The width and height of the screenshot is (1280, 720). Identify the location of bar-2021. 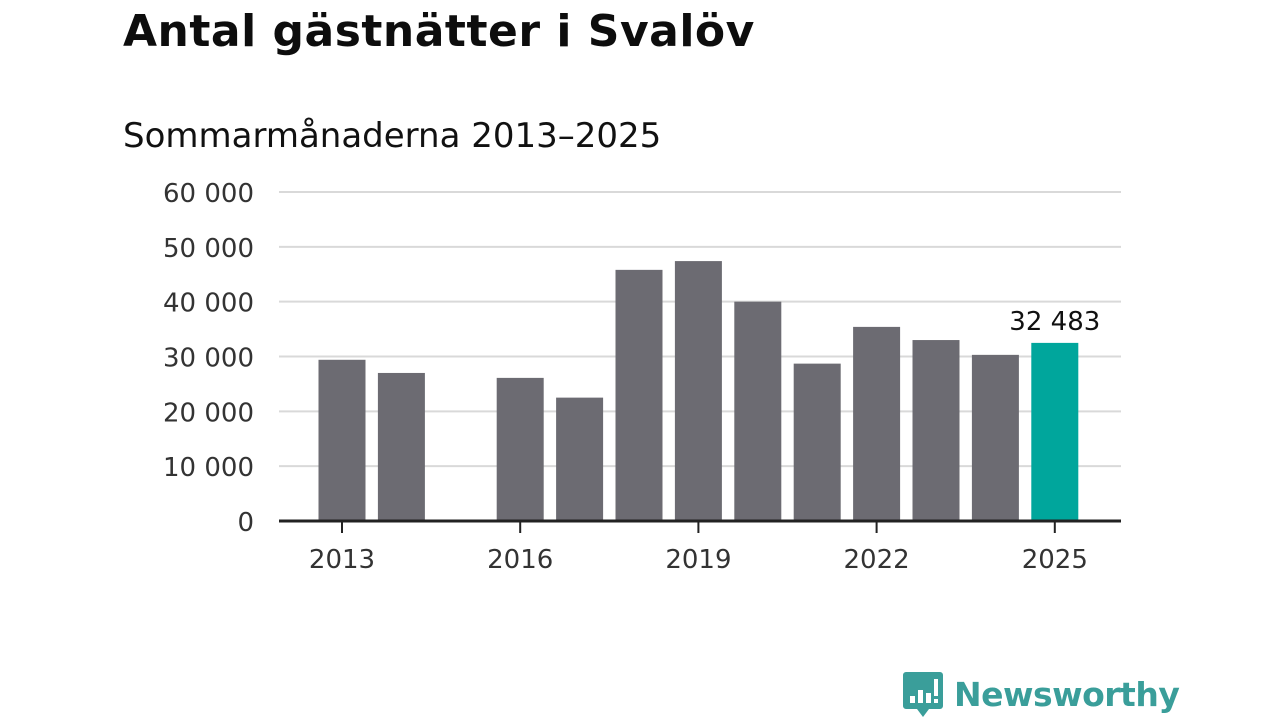
(817, 442).